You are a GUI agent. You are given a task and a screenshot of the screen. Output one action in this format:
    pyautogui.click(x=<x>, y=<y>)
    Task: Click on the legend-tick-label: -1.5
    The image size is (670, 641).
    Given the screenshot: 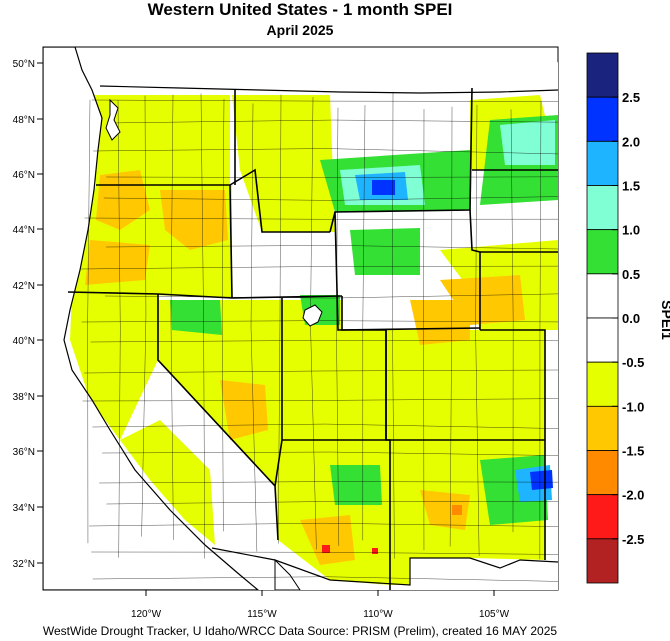 What is the action you would take?
    pyautogui.click(x=633, y=451)
    